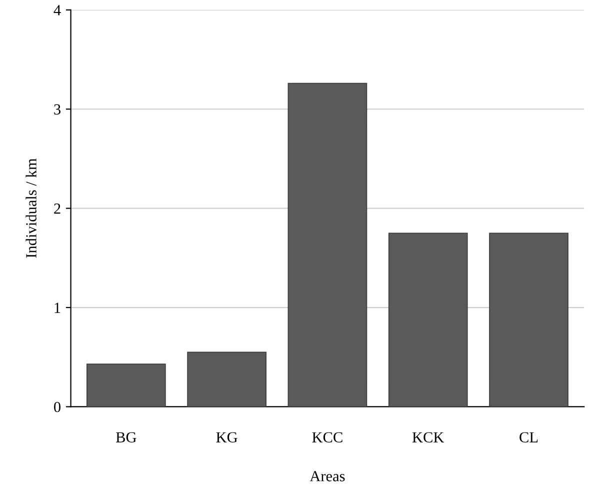 This screenshot has height=496, width=590. Describe the element at coordinates (327, 437) in the screenshot. I see `x-tick-label: KCC` at that location.